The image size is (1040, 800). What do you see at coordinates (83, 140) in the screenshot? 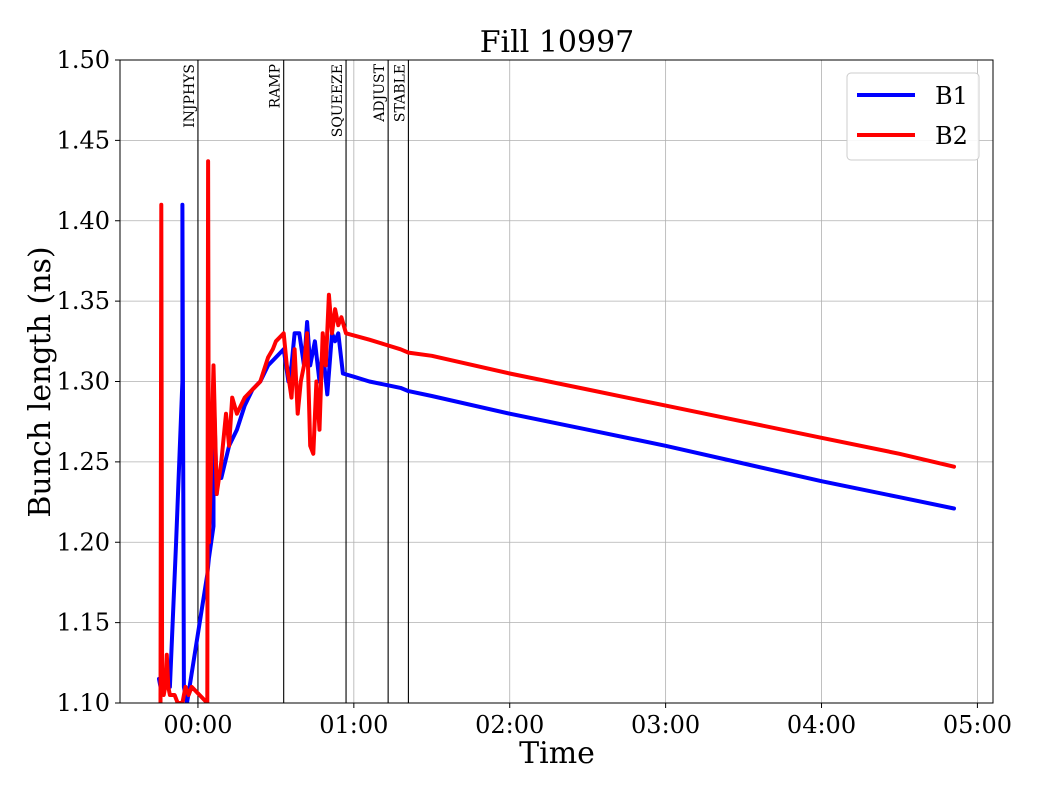
I see `y-tick-label: 1.45` at bounding box center [83, 140].